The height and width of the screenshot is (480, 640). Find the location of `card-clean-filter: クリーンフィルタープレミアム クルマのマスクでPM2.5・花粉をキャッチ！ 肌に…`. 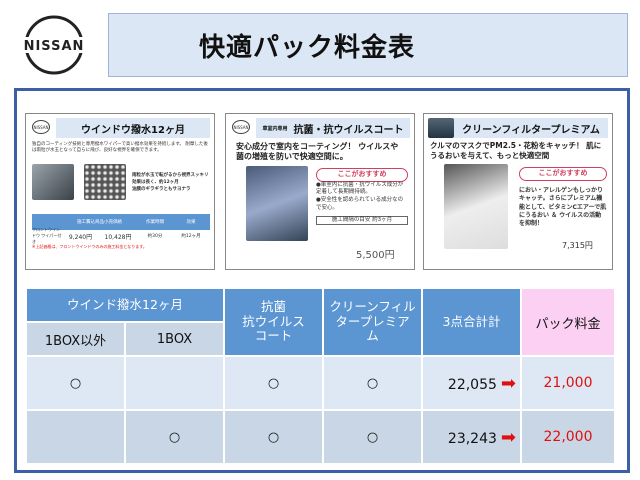

card-clean-filter: クリーンフィルタープレミアム クルマのマスクでPM2.5・花粉をキャッチ！ 肌に… is located at coordinates (518, 191).